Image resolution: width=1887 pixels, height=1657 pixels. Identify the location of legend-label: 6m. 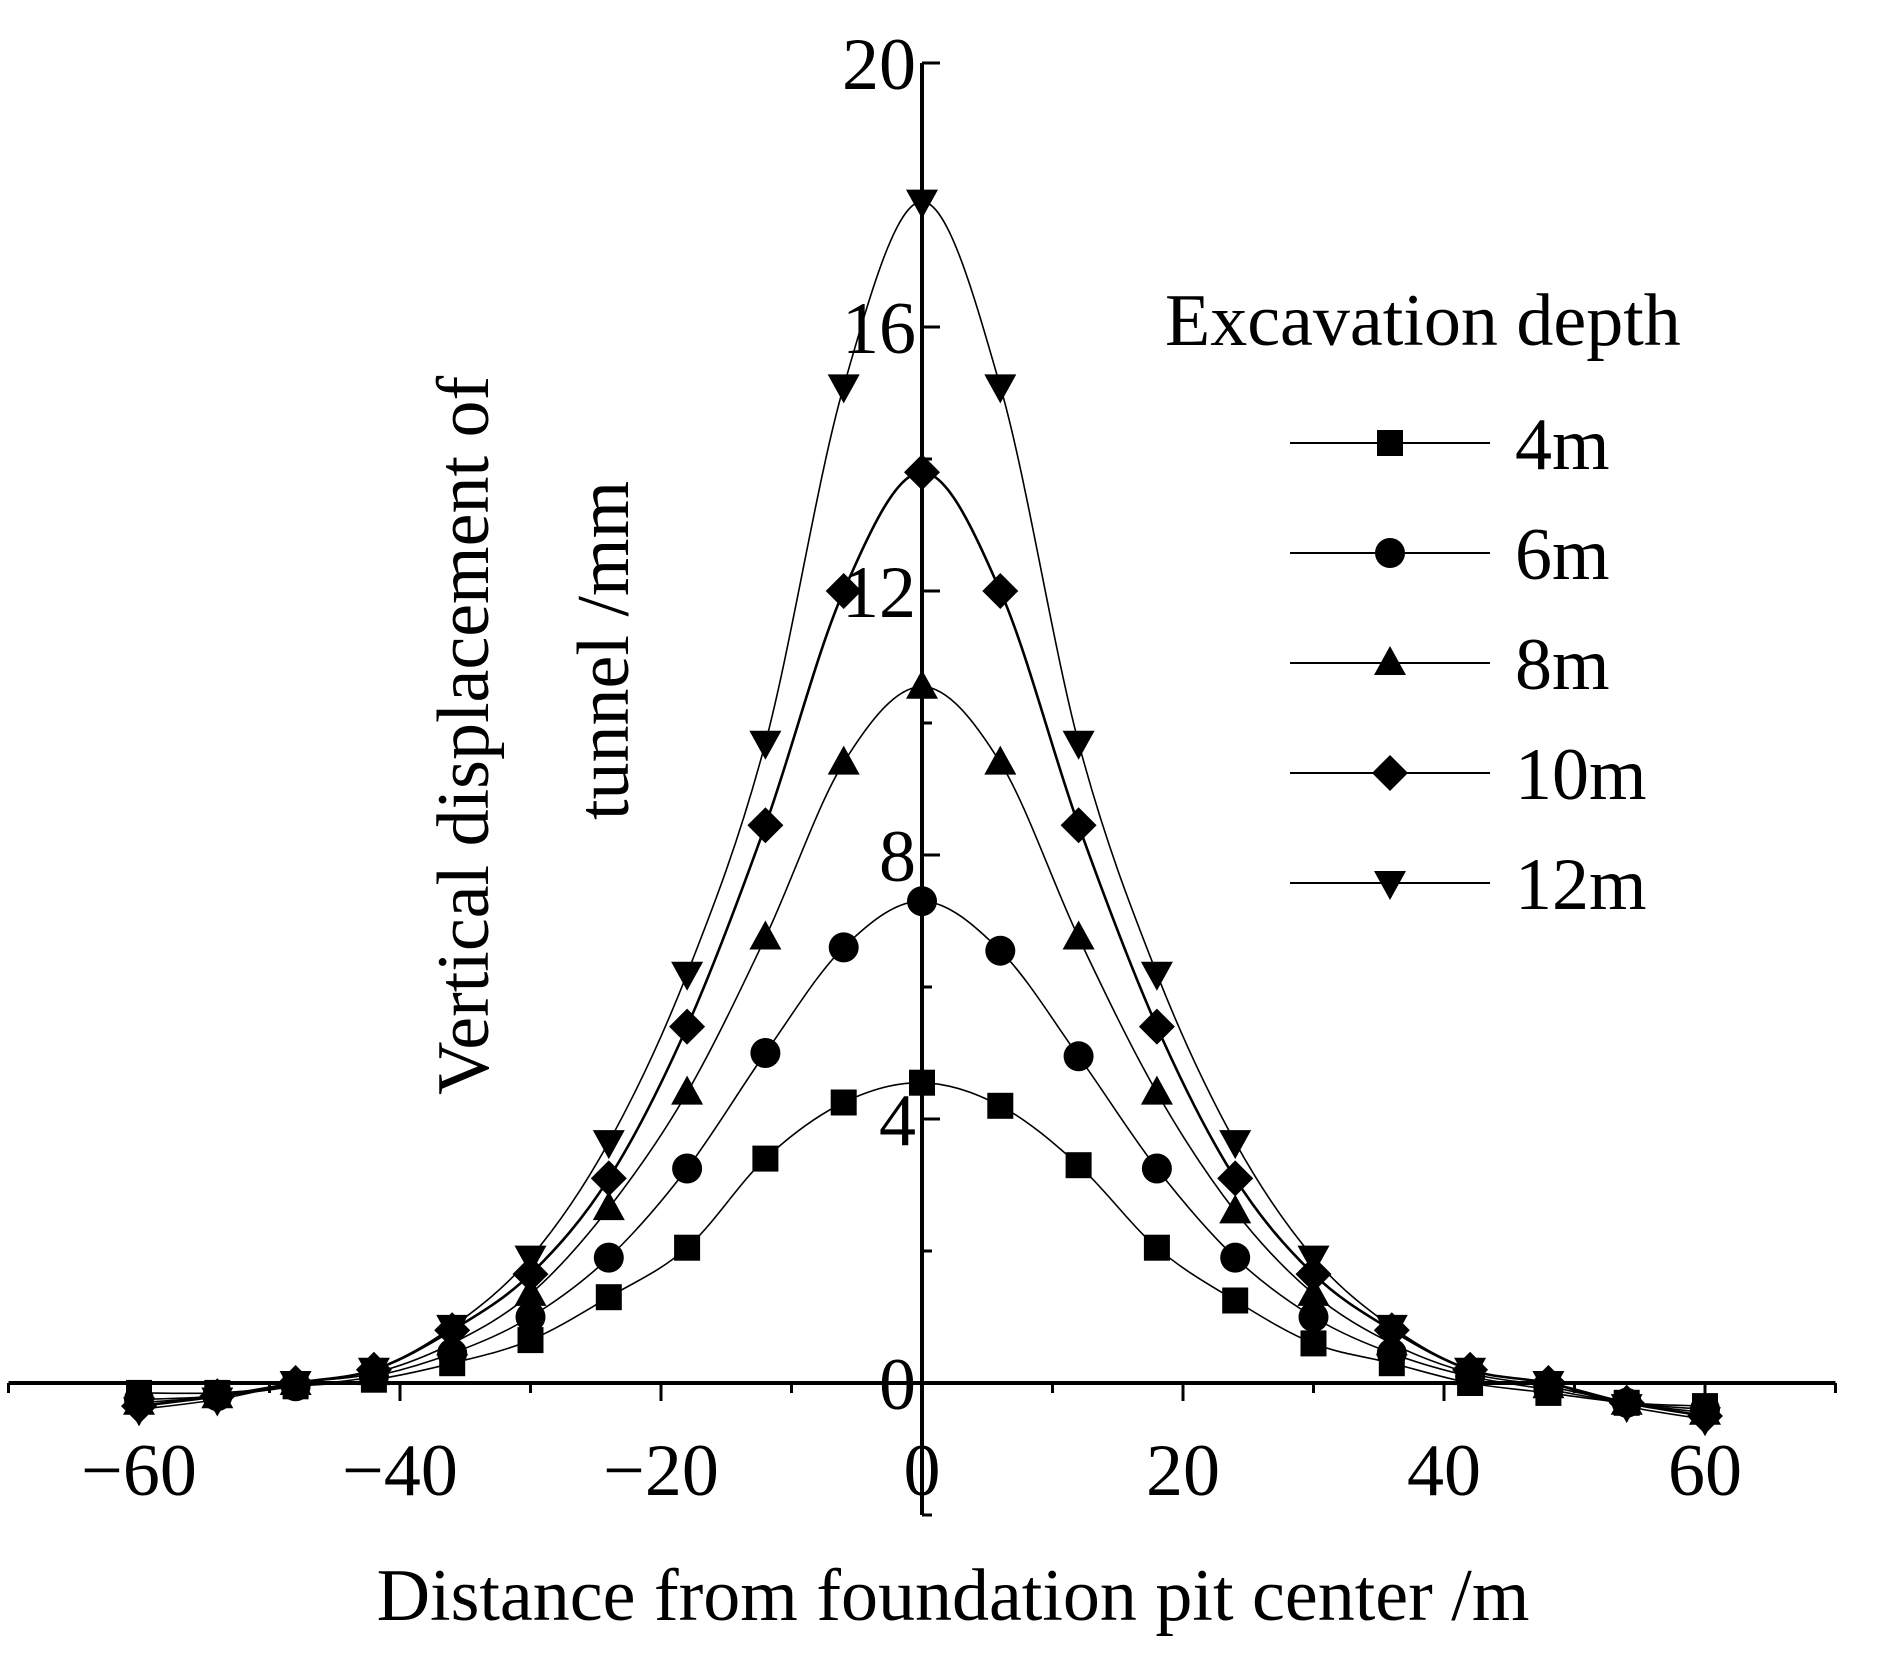
(1562, 555).